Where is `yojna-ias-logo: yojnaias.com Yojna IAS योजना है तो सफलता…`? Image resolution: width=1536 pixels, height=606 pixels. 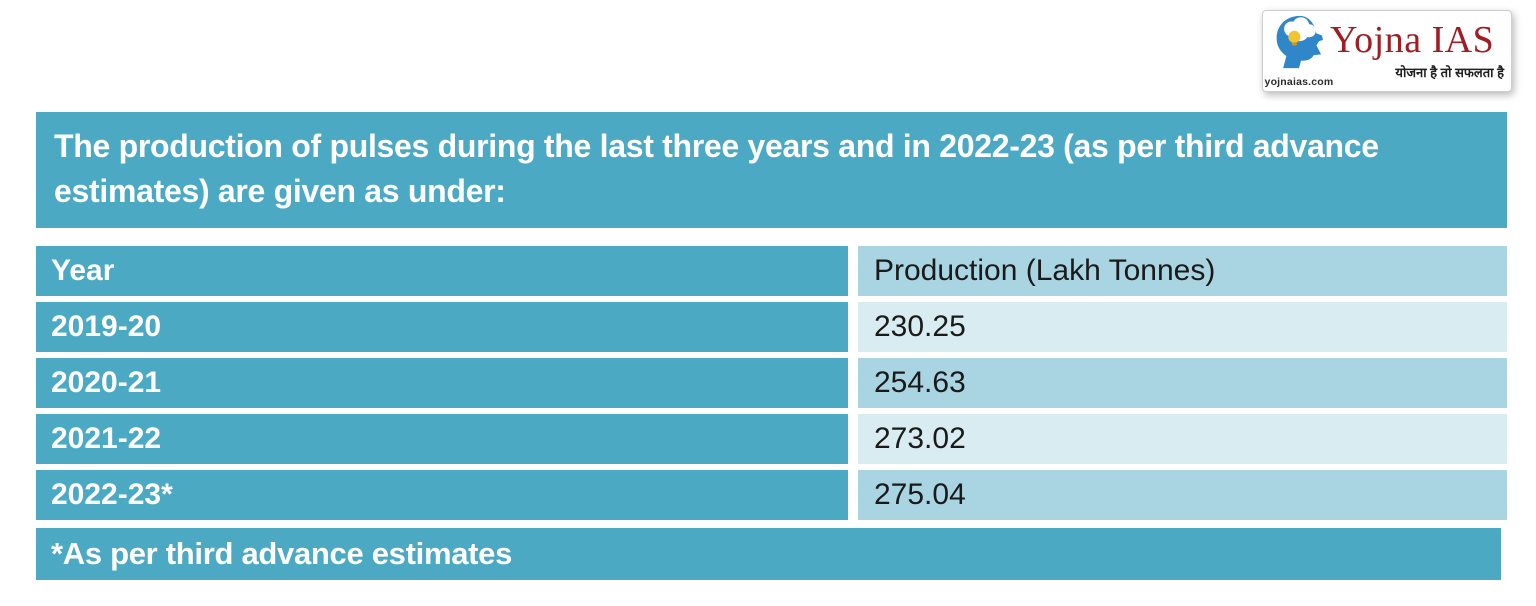 yojna-ias-logo: yojnaias.com Yojna IAS योजना है तो सफलता… is located at coordinates (1387, 51).